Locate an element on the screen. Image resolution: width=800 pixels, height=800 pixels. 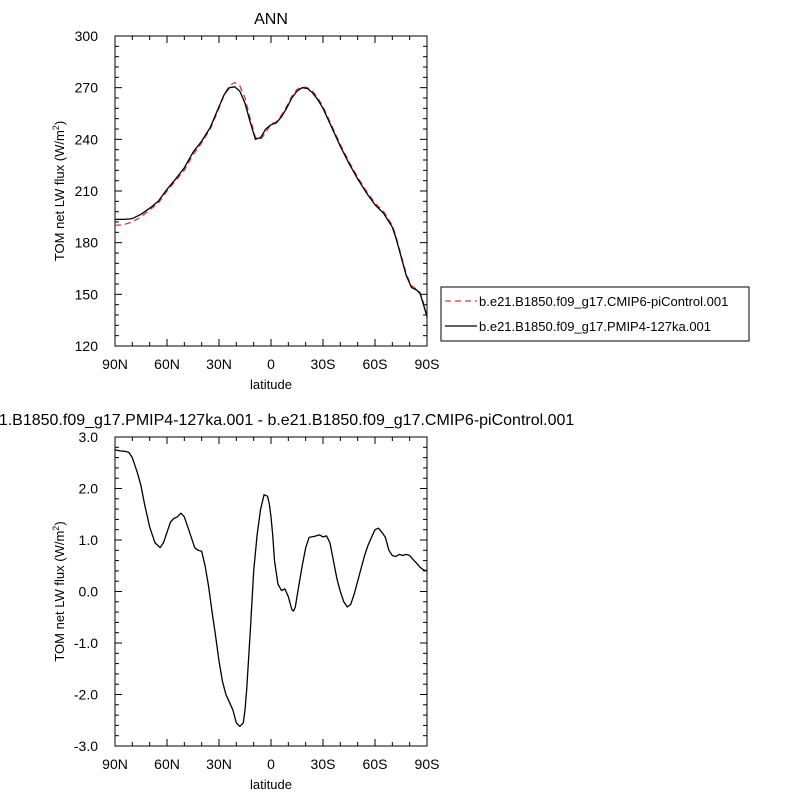
y-tick-label: -2.0 is located at coordinates (86, 695).